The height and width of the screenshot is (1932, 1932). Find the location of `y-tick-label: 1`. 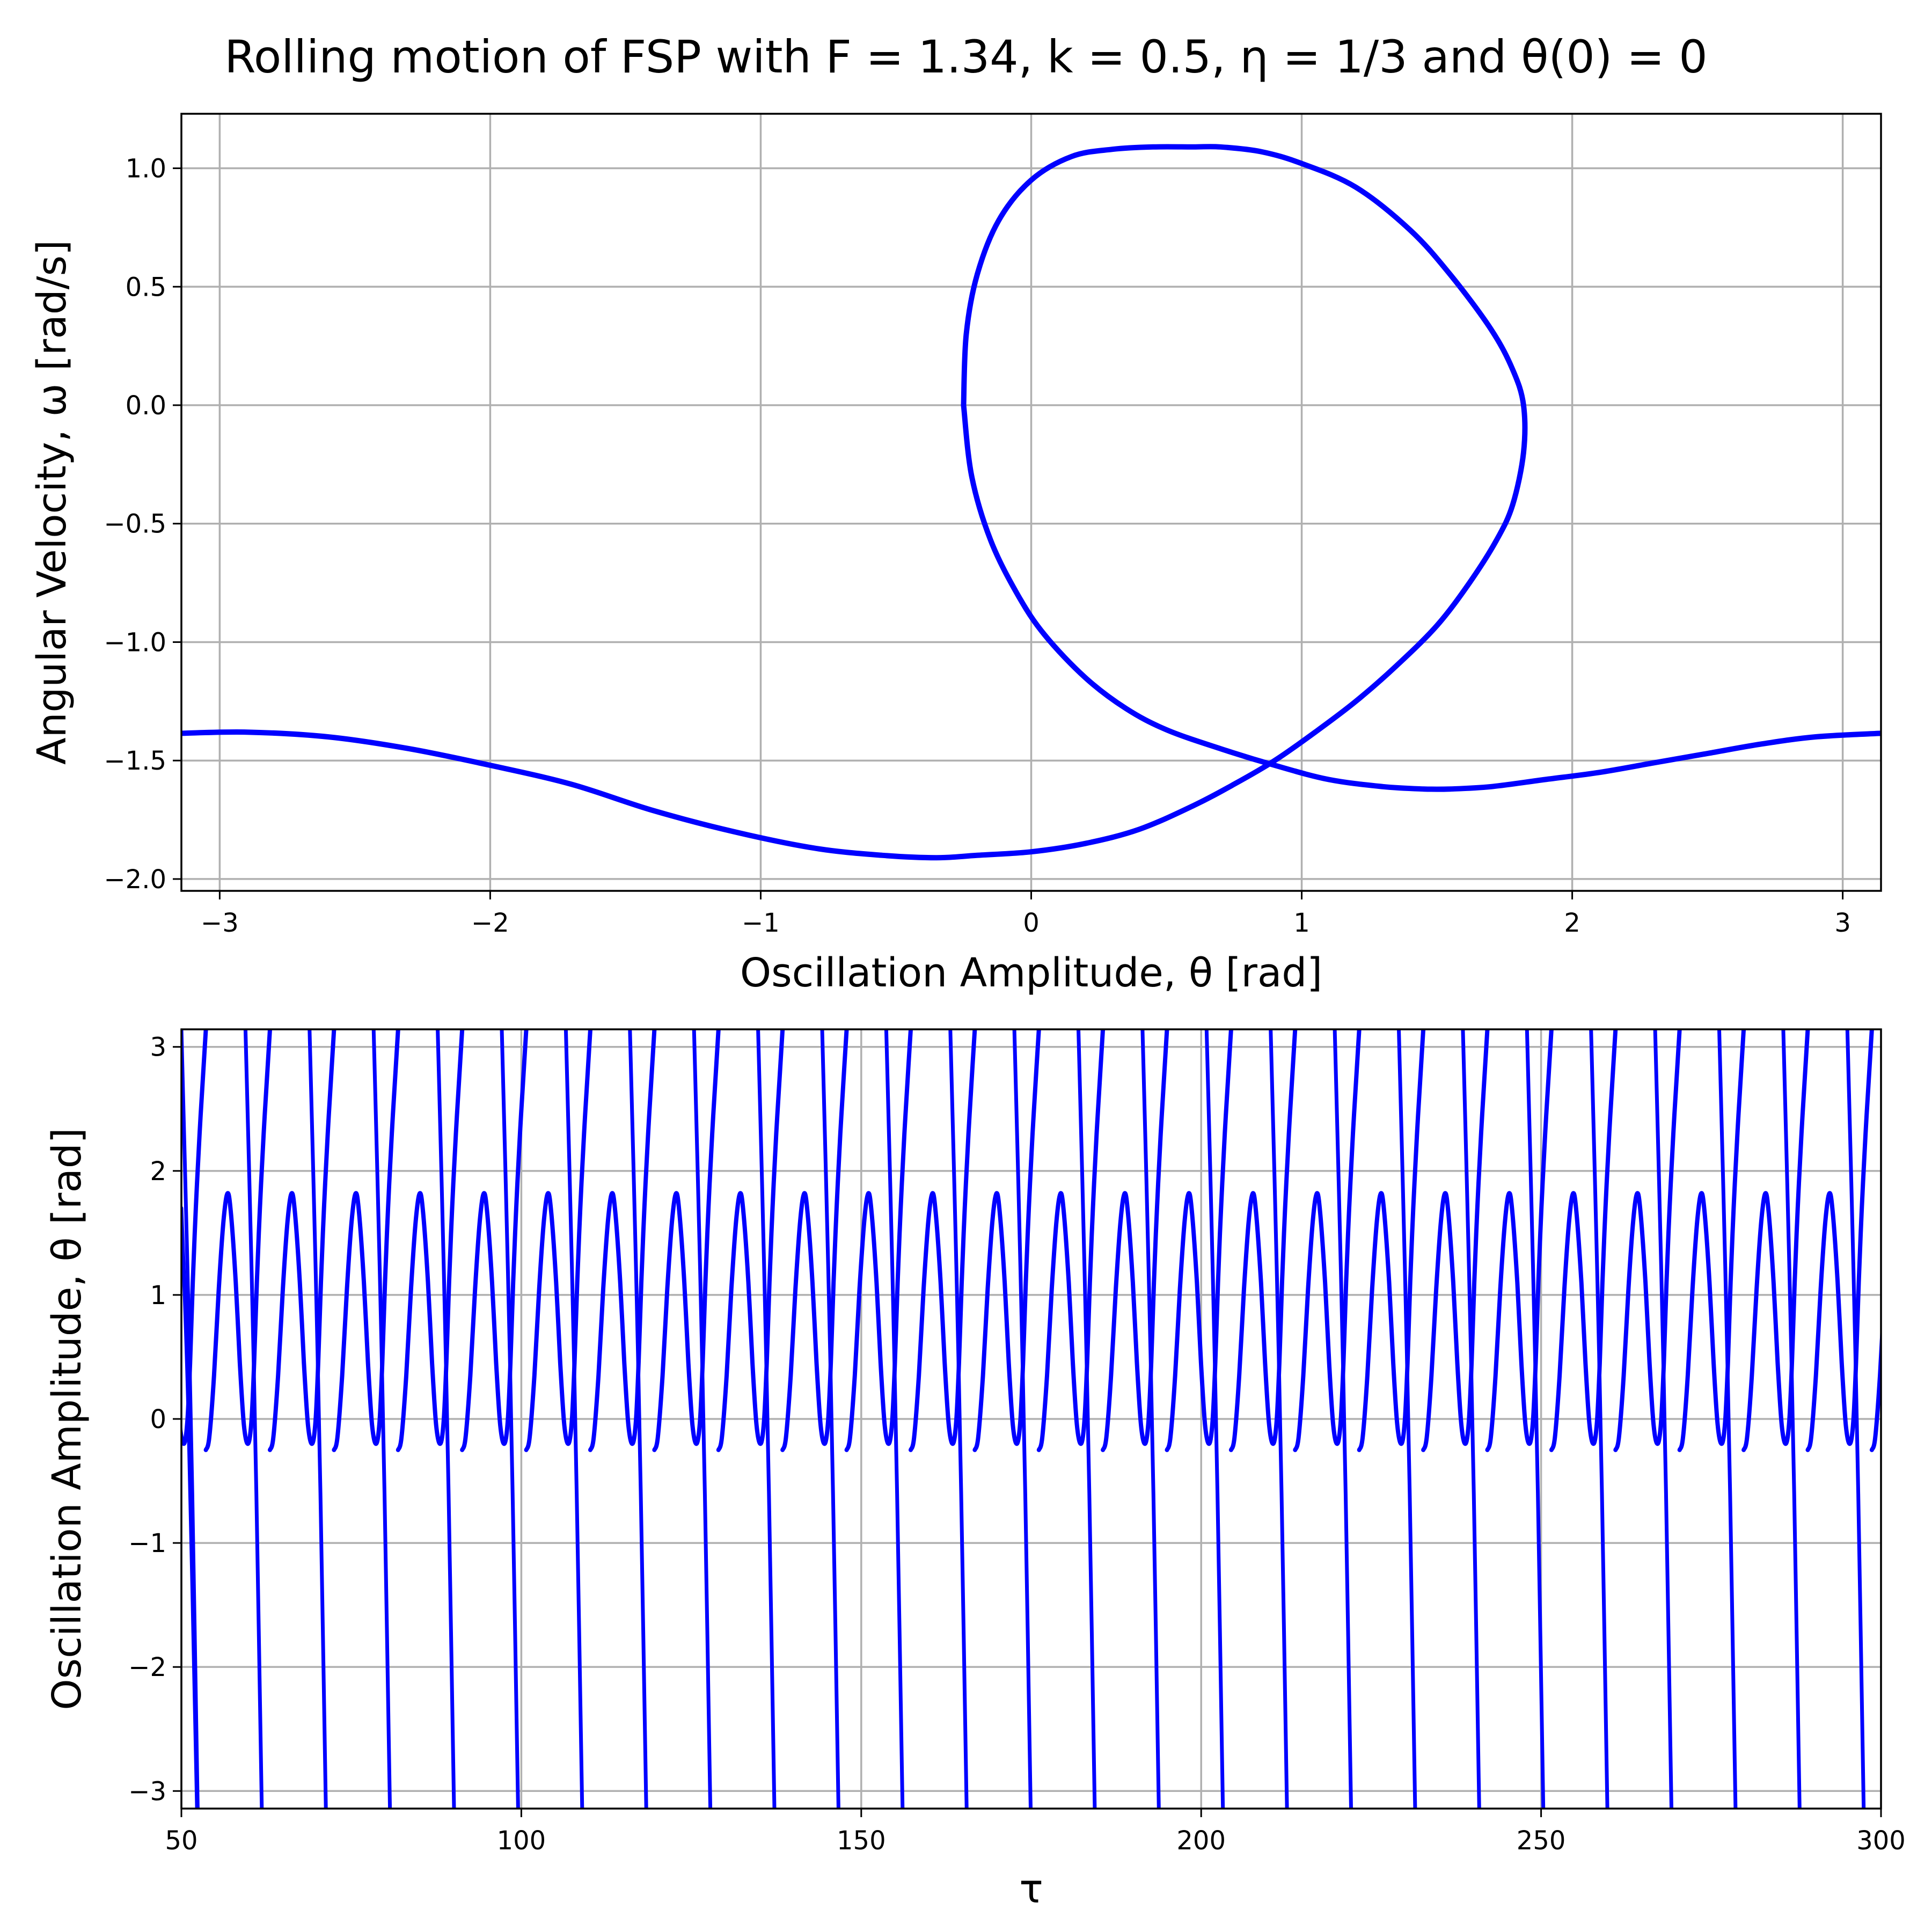

y-tick-label: 1 is located at coordinates (158, 1295).